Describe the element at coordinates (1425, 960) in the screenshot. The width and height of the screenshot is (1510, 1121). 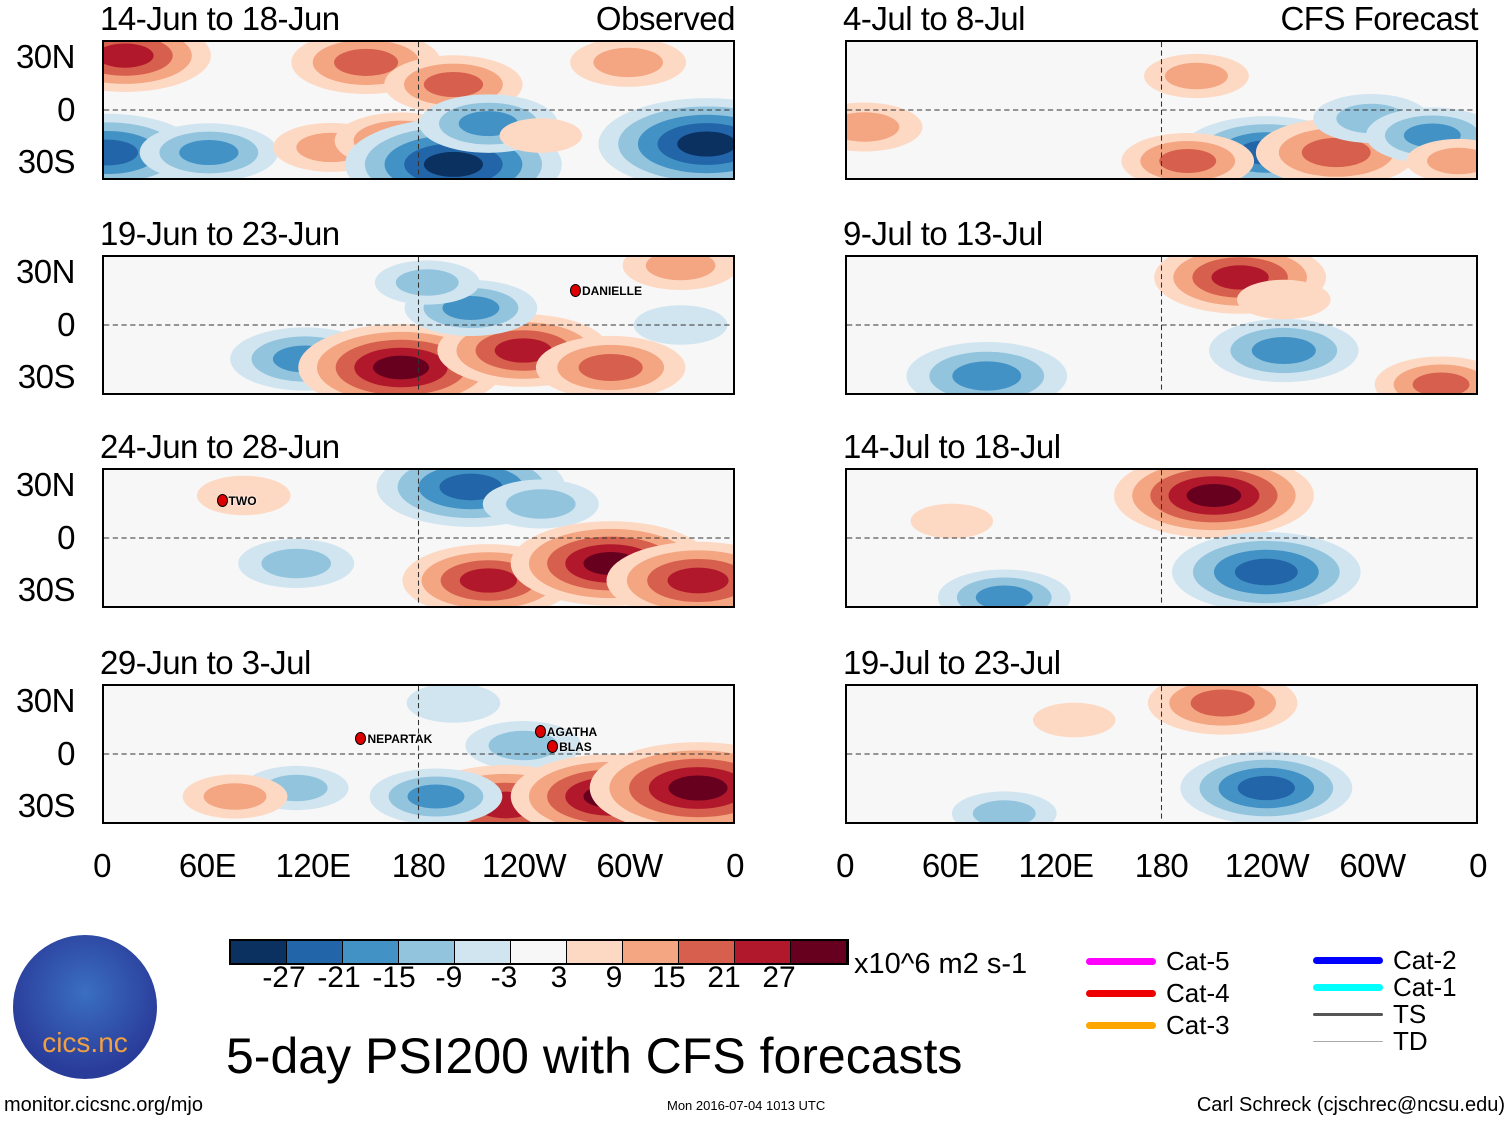
I see `legend-label: Cat-2` at that location.